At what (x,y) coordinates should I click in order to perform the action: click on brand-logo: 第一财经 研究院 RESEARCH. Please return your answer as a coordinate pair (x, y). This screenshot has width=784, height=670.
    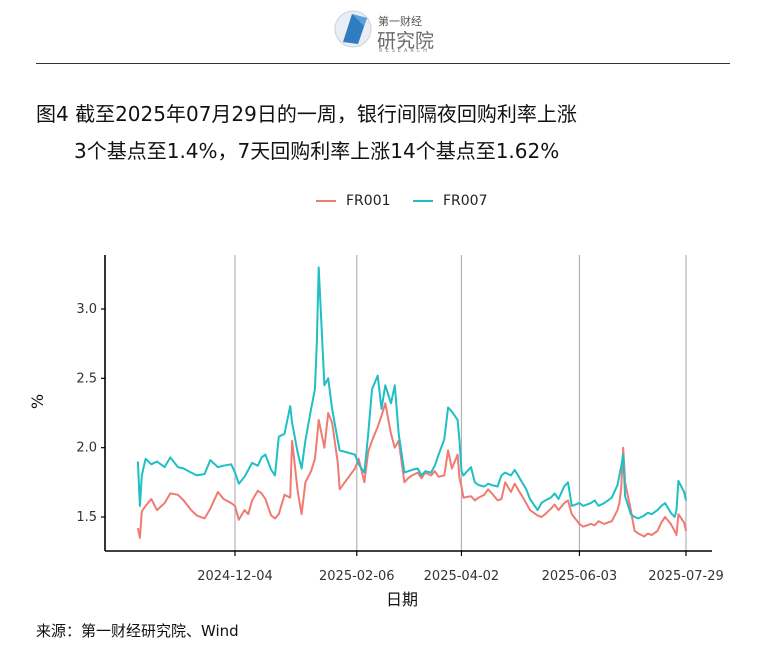
    Looking at the image, I should click on (388, 31).